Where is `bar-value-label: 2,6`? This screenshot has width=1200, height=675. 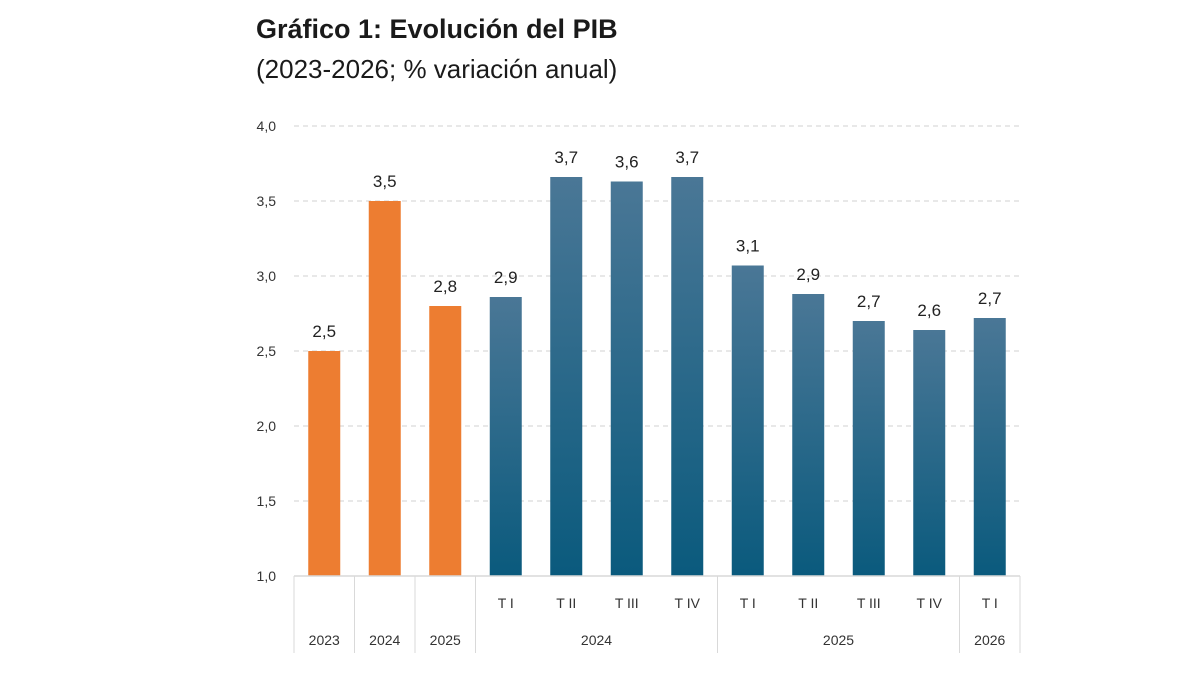 bar-value-label: 2,6 is located at coordinates (929, 310).